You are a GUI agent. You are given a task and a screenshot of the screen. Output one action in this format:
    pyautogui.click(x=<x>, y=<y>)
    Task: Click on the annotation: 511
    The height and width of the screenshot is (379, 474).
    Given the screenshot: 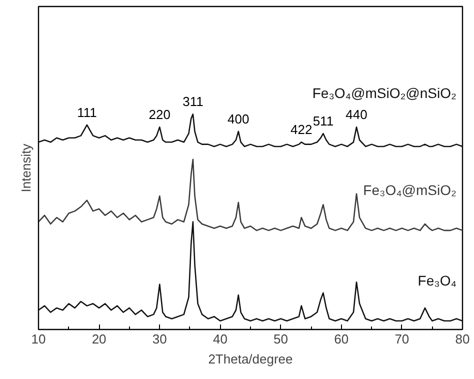 What is the action you would take?
    pyautogui.click(x=323, y=121)
    